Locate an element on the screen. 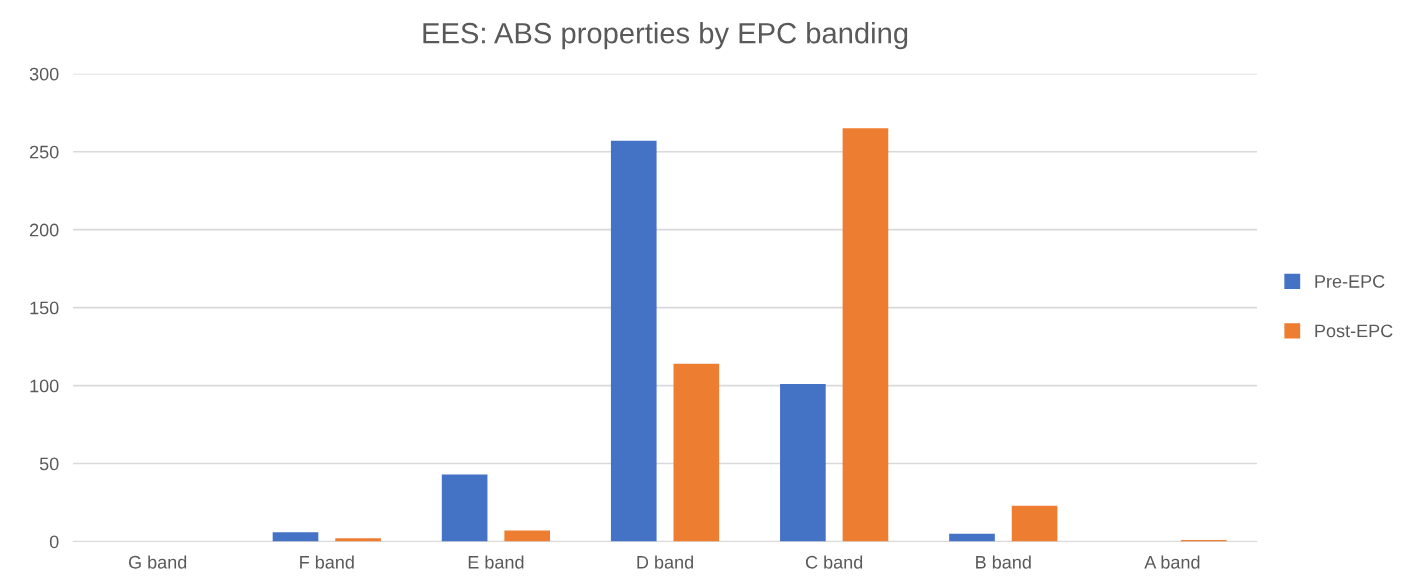  legend-label: Post-EPC is located at coordinates (1354, 331).